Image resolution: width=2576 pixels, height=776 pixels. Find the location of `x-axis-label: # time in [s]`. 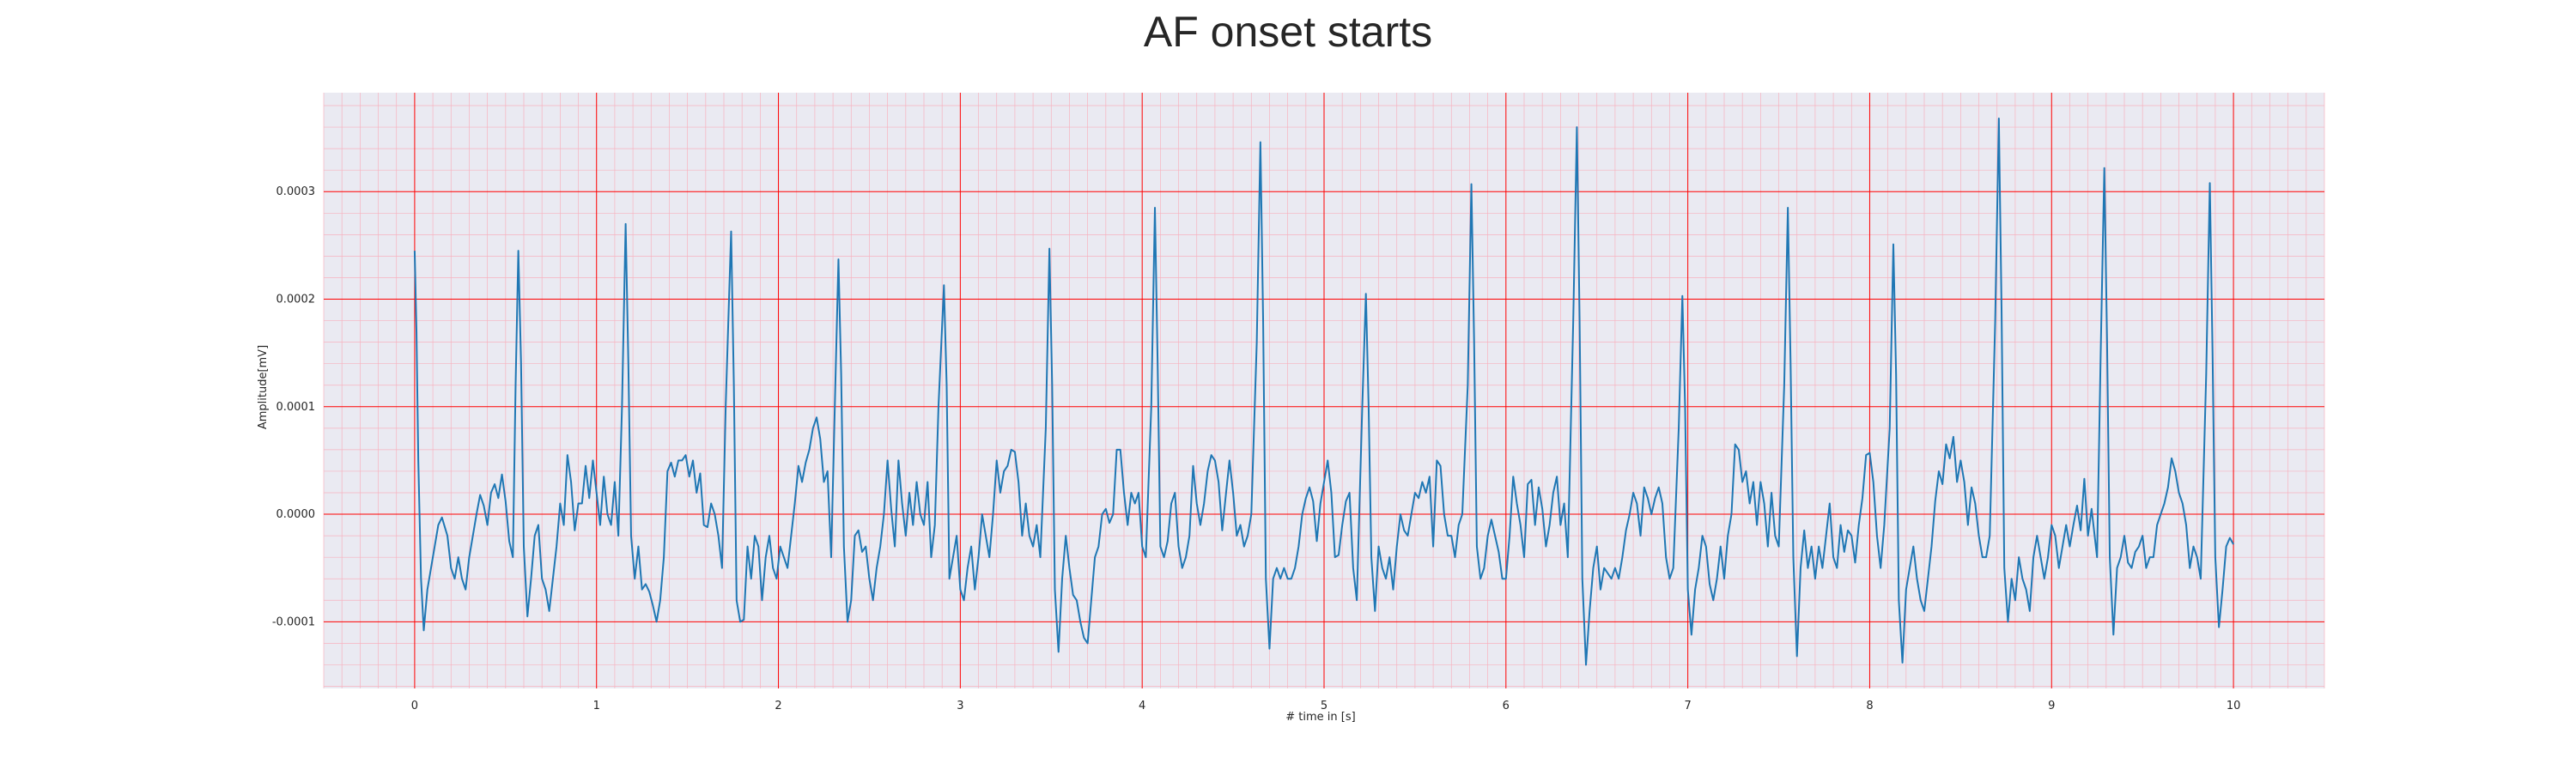

x-axis-label: # time in [s] is located at coordinates (1320, 717).